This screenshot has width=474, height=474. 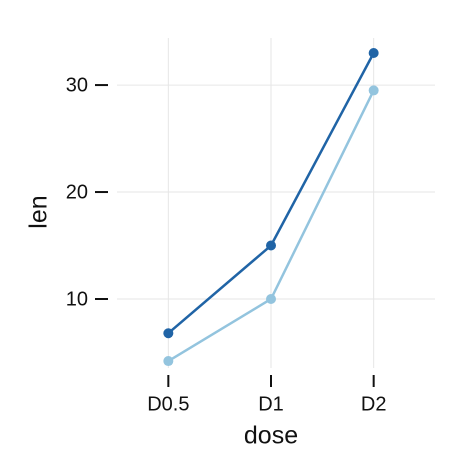 I want to click on y-axis-title: len, so click(x=39, y=211).